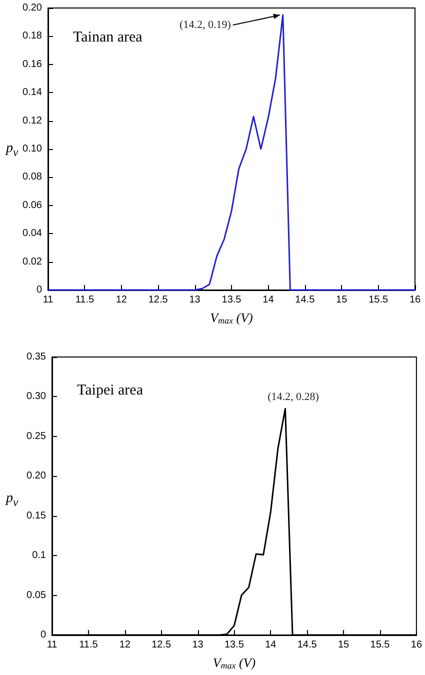  I want to click on y-tick-label: 0.04, so click(32, 234).